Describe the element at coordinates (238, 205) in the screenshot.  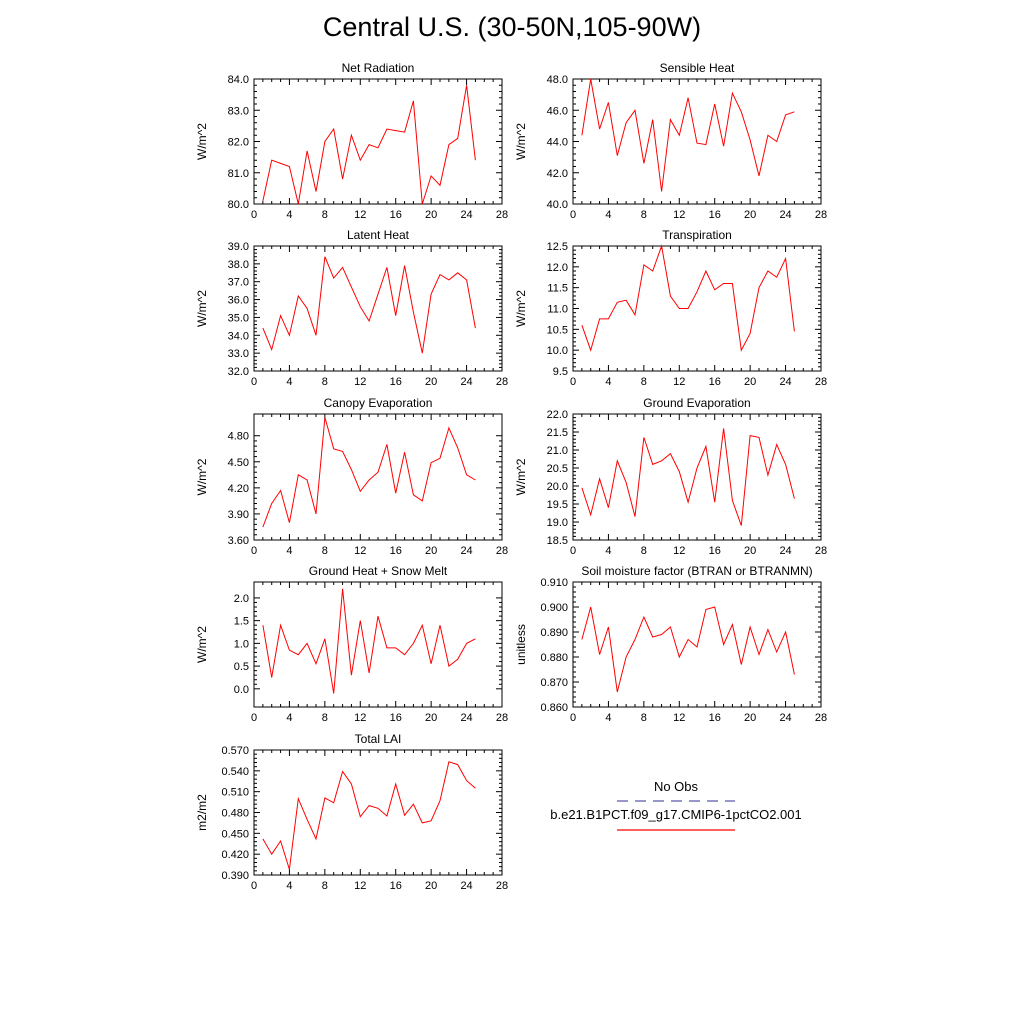
I see `y-tick-label: 80.0` at that location.